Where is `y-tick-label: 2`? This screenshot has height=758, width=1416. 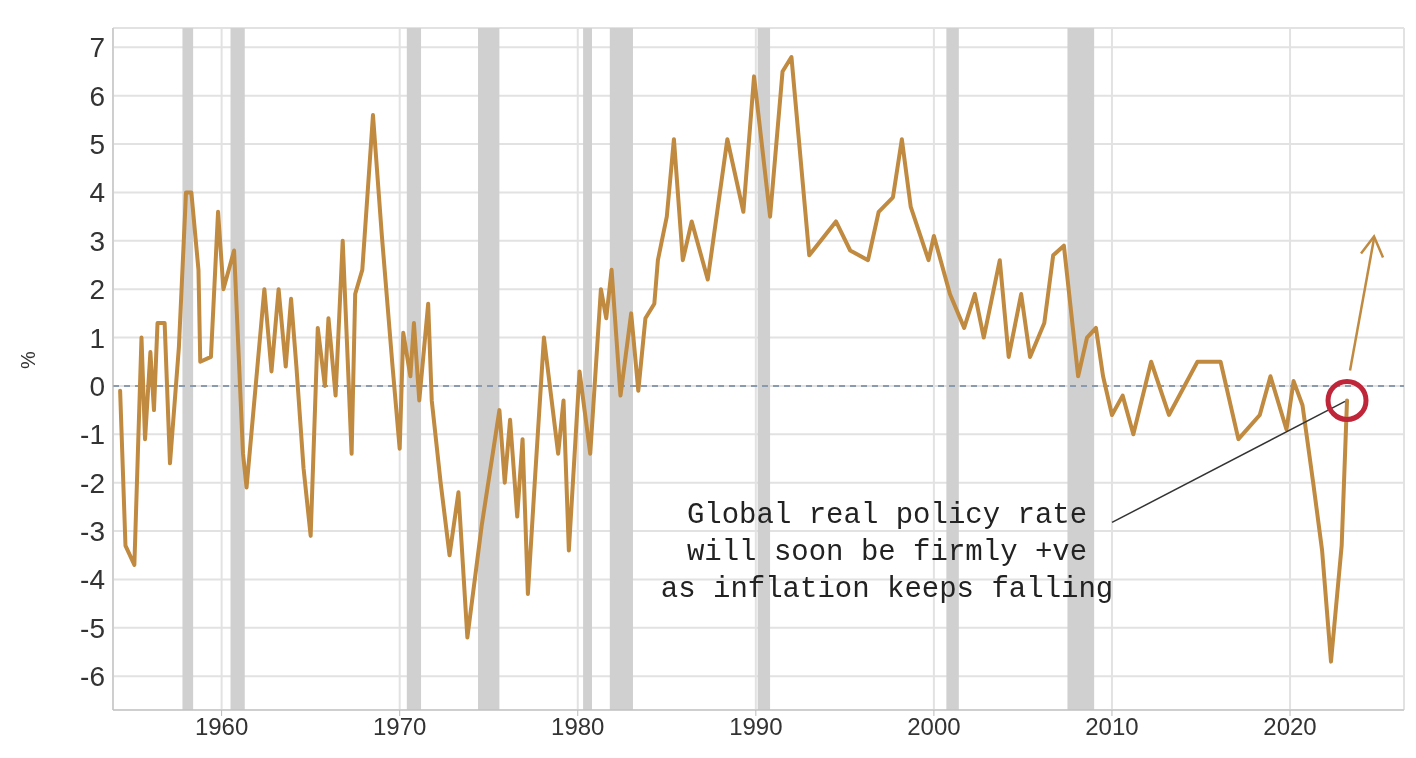 y-tick-label: 2 is located at coordinates (97, 290).